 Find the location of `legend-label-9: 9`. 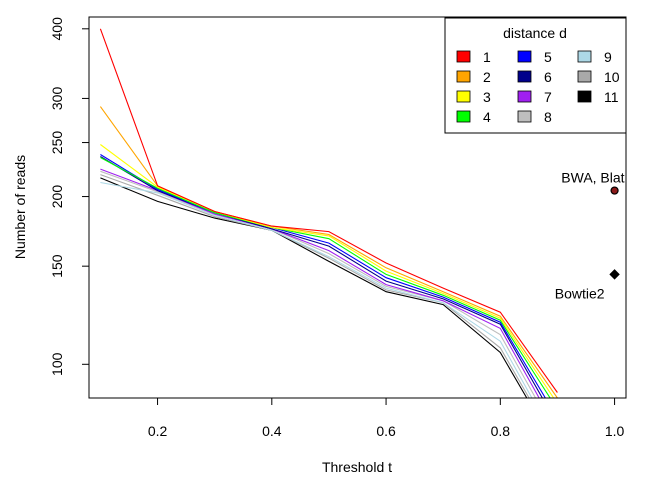

legend-label-9: 9 is located at coordinates (608, 57).